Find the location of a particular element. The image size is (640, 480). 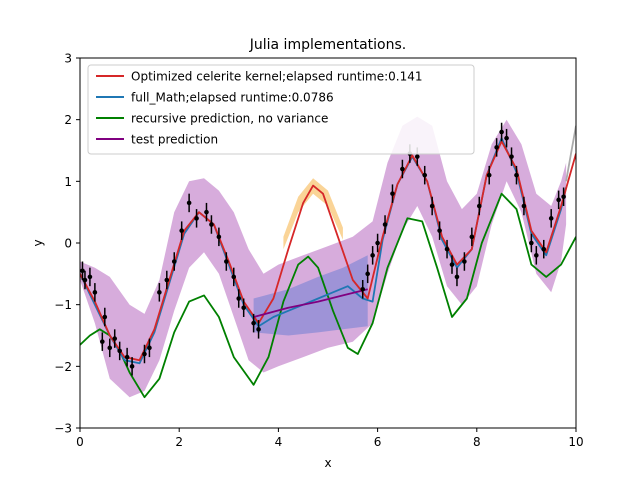

y-tick-label: −1 is located at coordinates (63, 305).